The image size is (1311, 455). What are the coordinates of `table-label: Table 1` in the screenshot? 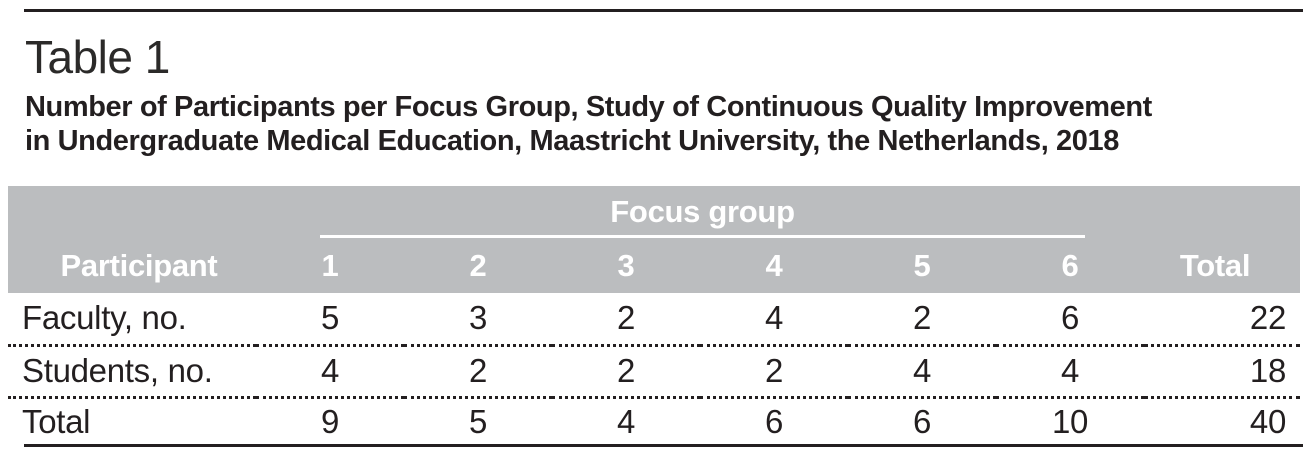 It's located at (97, 57).